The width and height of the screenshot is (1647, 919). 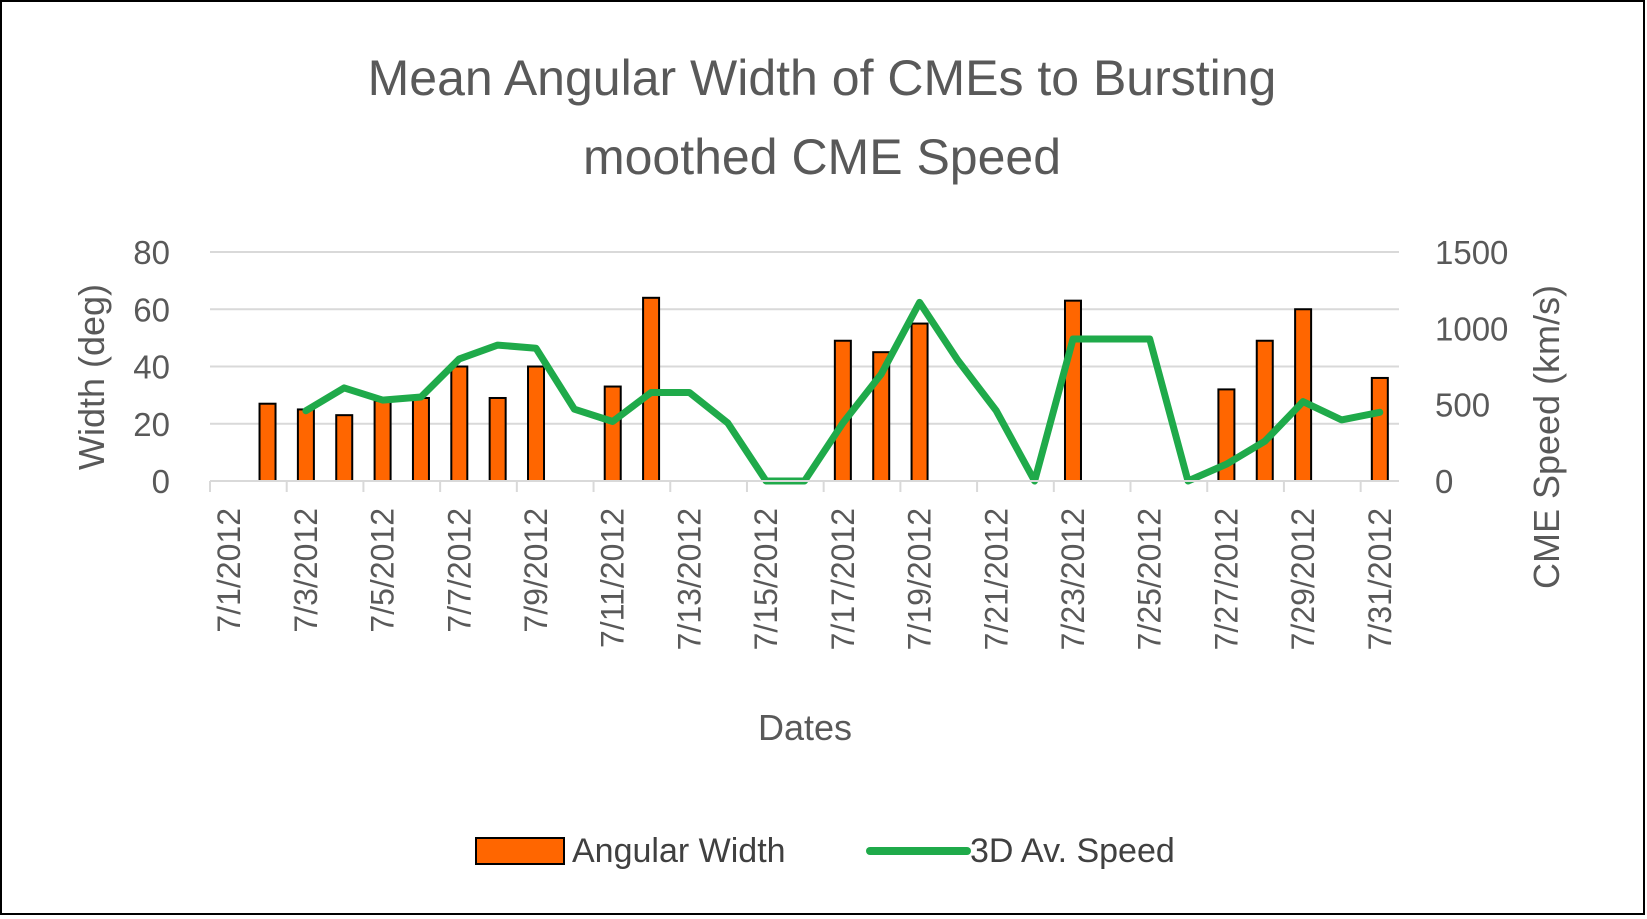 What do you see at coordinates (520, 851) in the screenshot?
I see `legend-swatch-angular-width` at bounding box center [520, 851].